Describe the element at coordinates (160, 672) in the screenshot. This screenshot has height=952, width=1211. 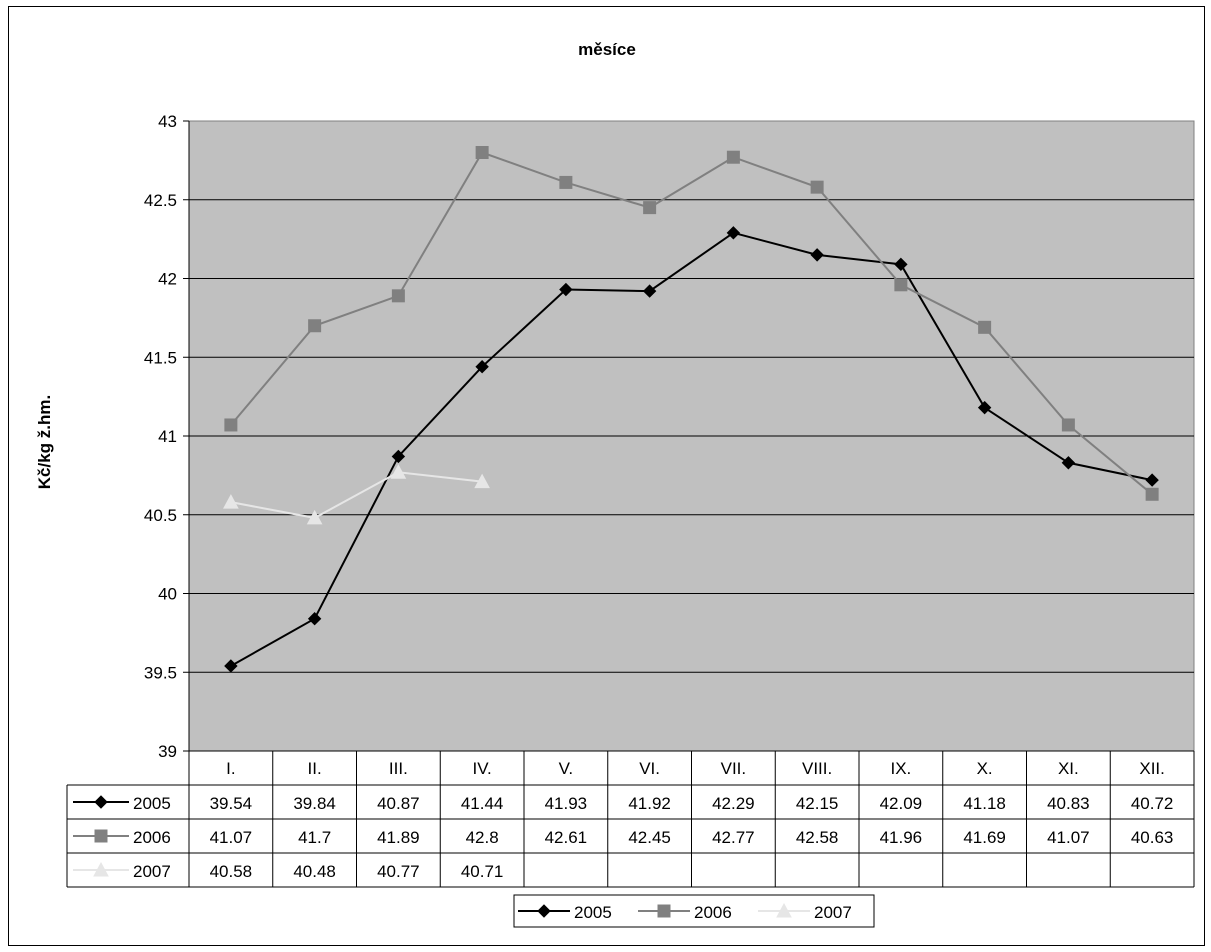
I see `y-tick-label: 39.5` at that location.